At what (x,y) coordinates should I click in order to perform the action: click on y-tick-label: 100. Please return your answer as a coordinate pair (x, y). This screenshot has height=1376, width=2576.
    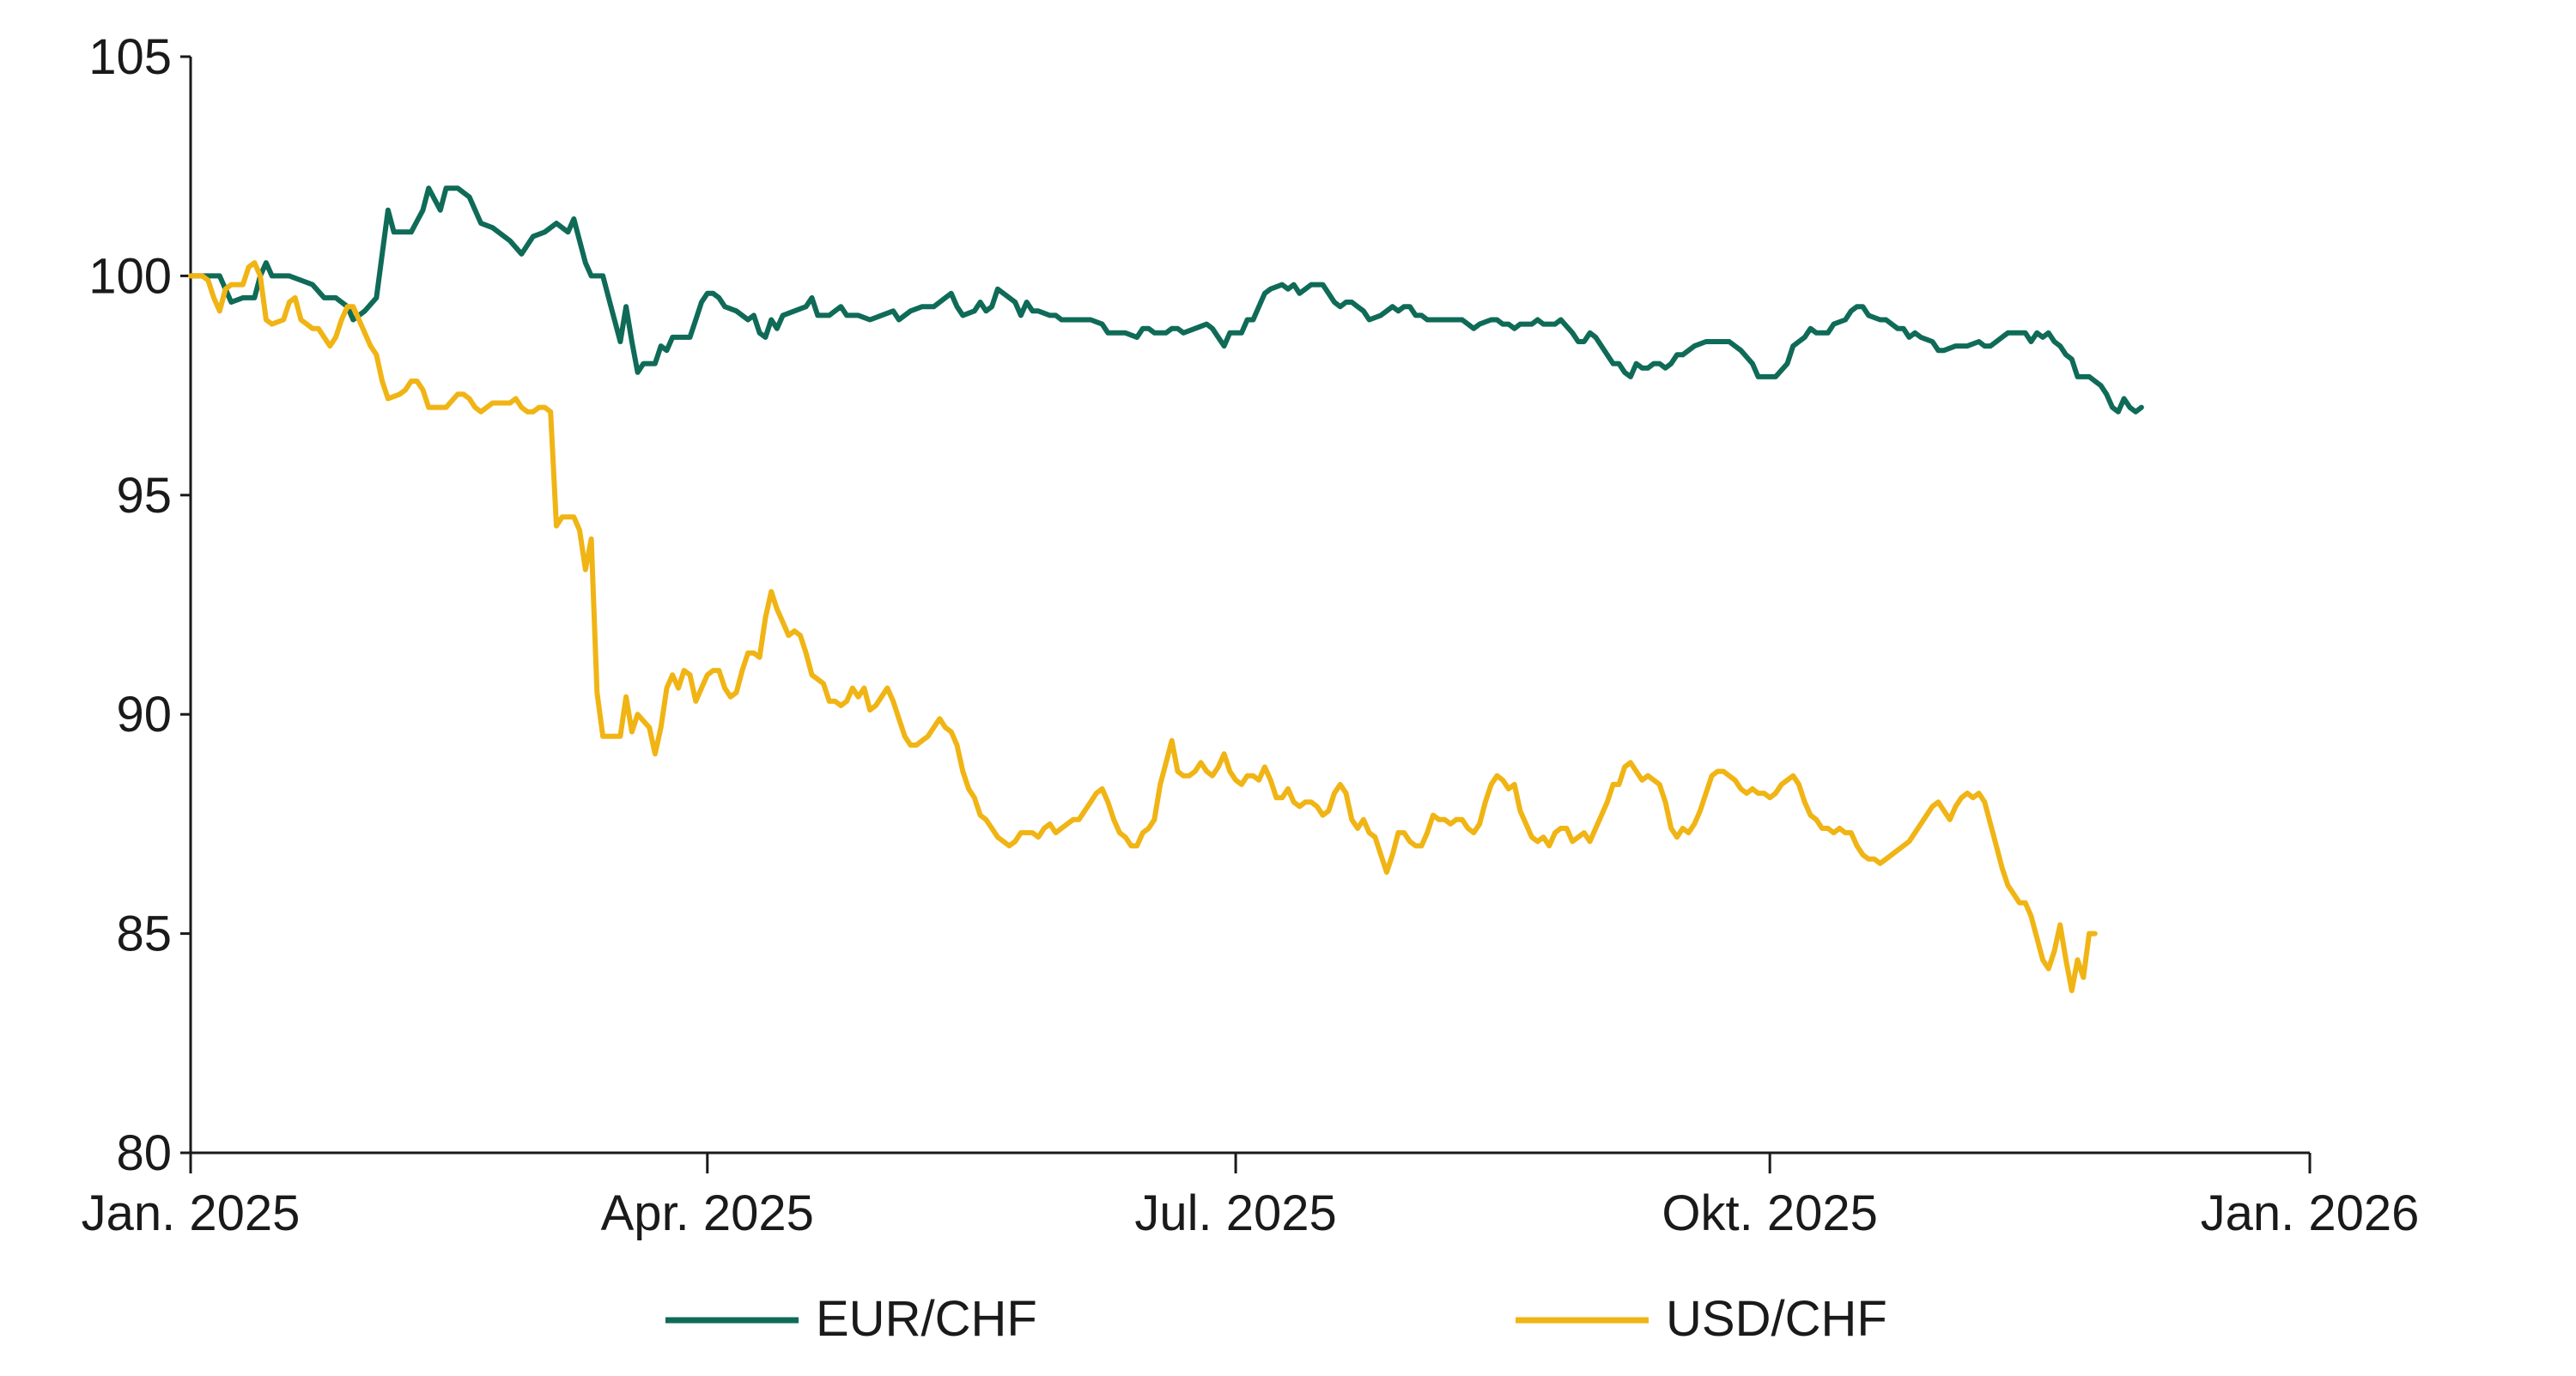
    Looking at the image, I should click on (130, 276).